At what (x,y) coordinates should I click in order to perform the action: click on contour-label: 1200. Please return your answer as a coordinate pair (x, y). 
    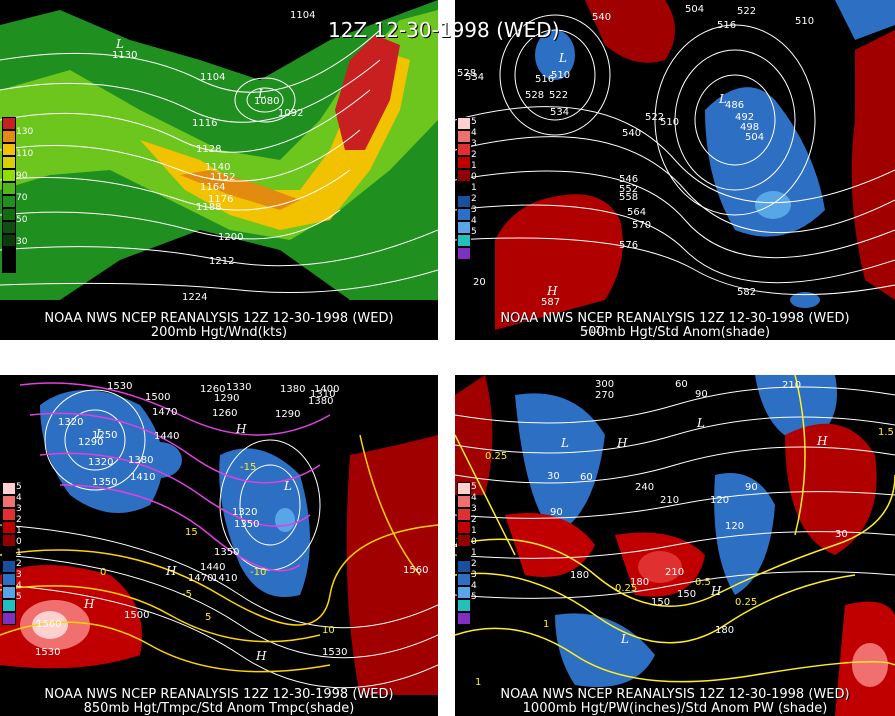
    Looking at the image, I should click on (230, 237).